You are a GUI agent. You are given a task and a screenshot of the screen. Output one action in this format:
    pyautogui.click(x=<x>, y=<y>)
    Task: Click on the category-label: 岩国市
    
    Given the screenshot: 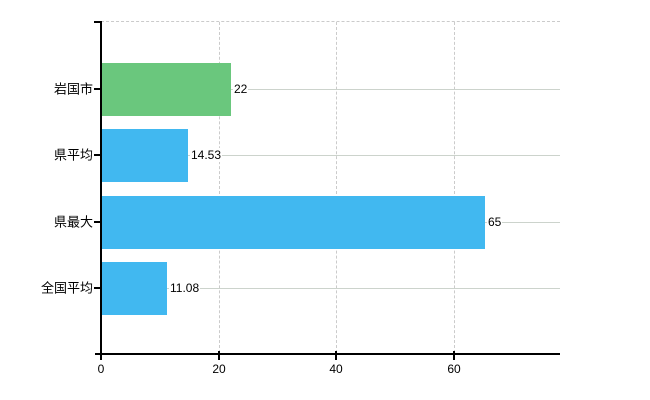 What is the action you would take?
    pyautogui.click(x=73, y=89)
    